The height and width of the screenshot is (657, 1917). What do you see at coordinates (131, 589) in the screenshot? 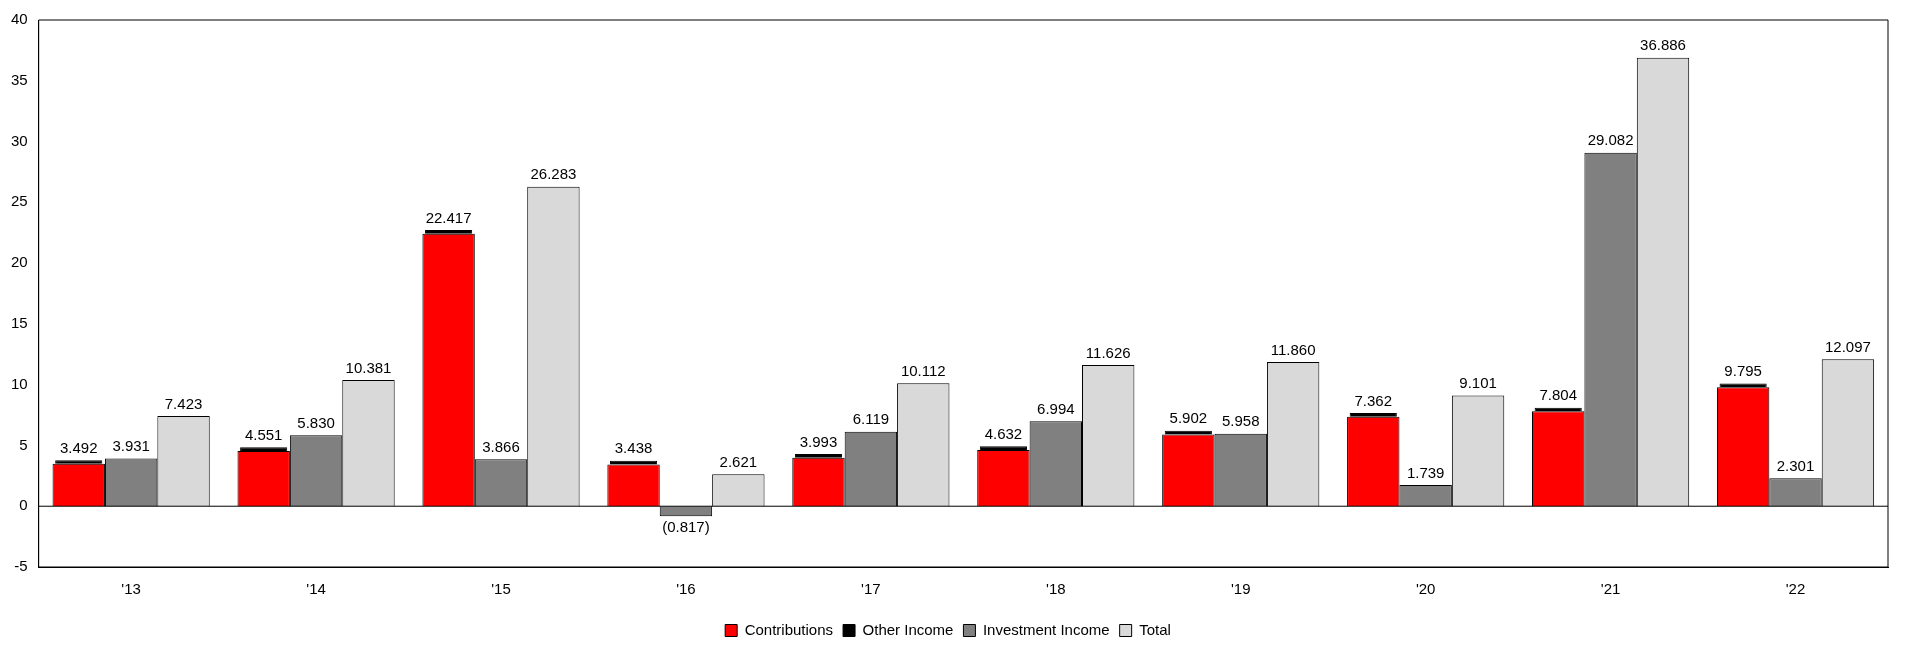
I see `x-tick-label: '13` at bounding box center [131, 589].